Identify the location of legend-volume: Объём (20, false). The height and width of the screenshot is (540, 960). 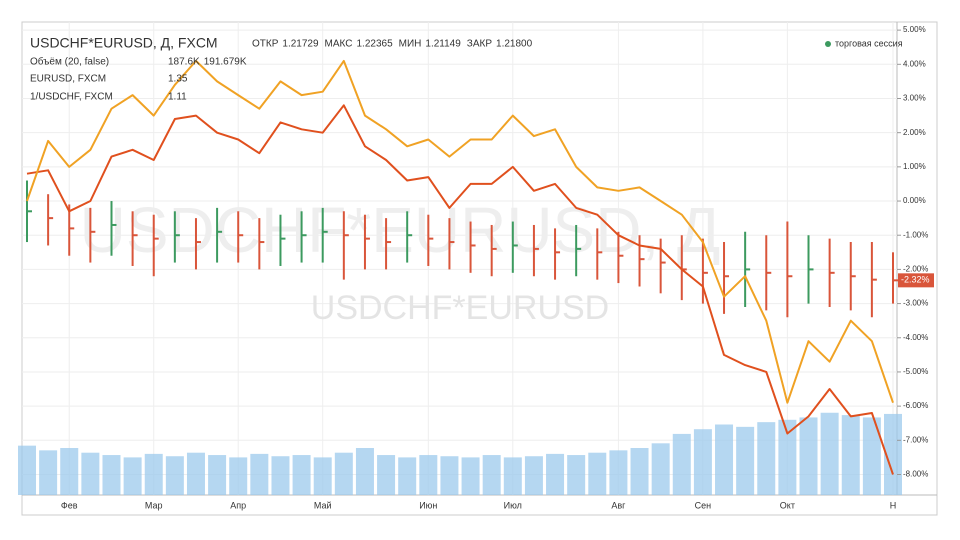
(69, 62).